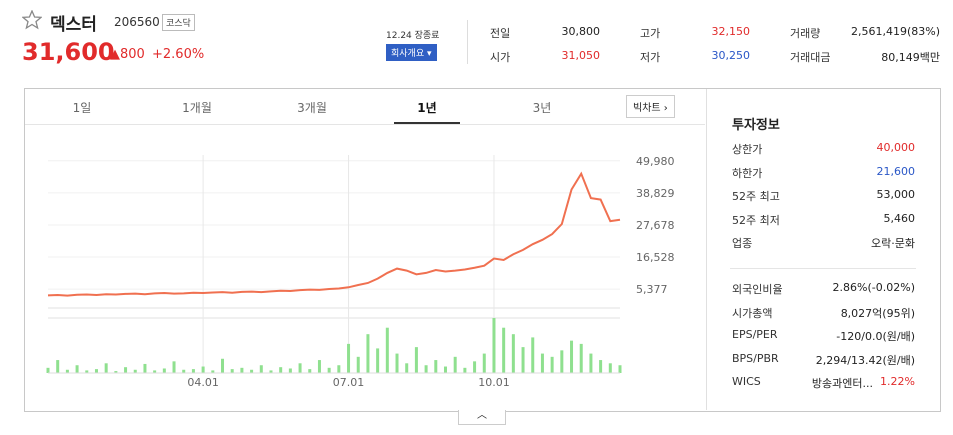  What do you see at coordinates (747, 149) in the screenshot?
I see `info-label: 상한가` at bounding box center [747, 149].